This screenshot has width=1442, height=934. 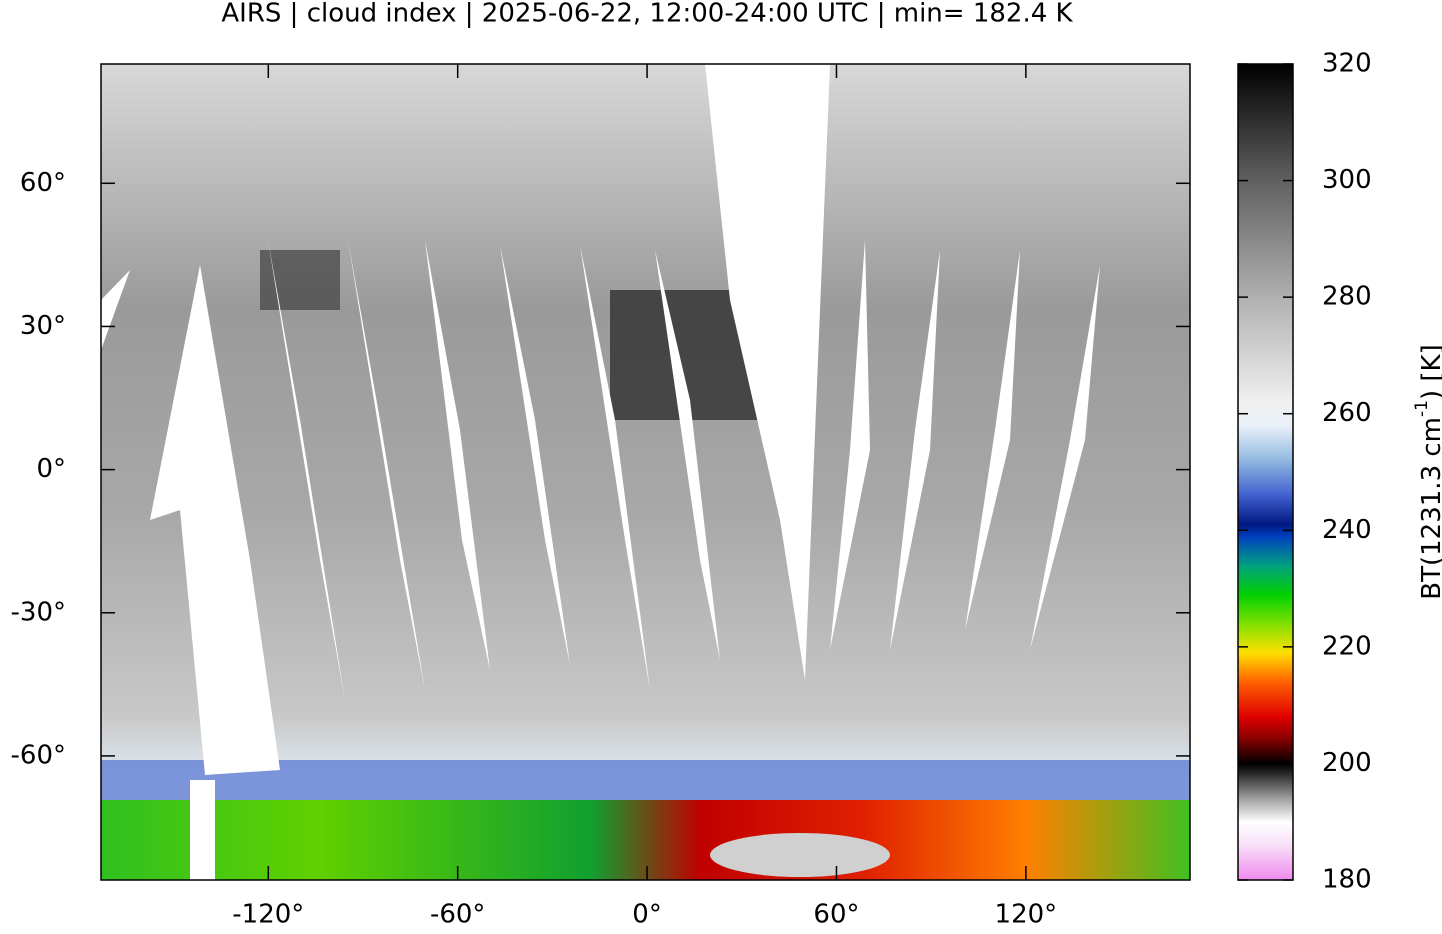 What do you see at coordinates (647, 915) in the screenshot?
I see `x-tick-label: 0°` at bounding box center [647, 915].